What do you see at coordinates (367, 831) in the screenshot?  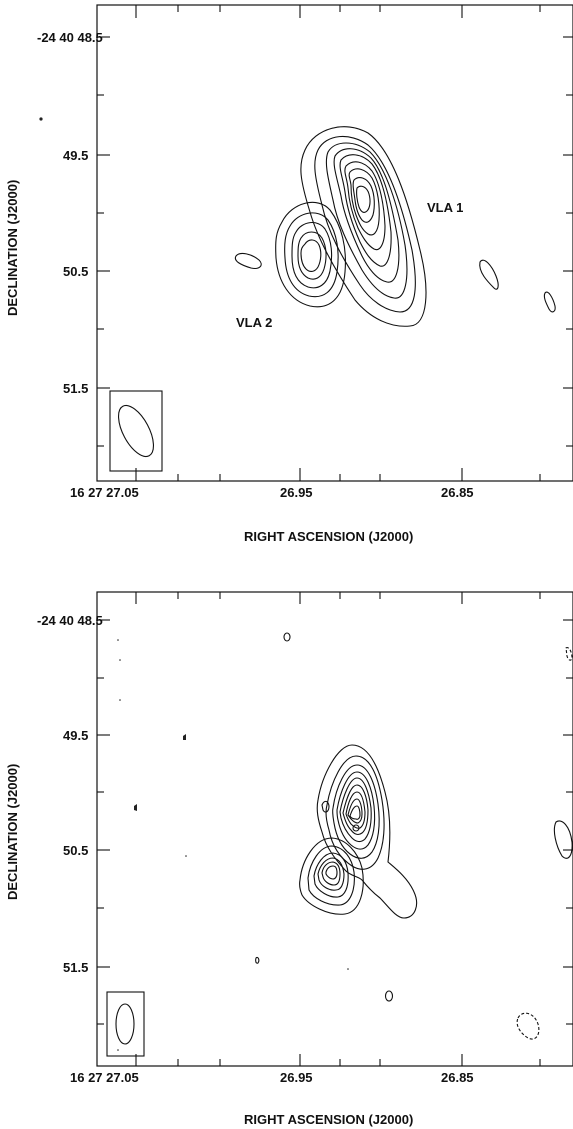 I see `contours-north-source` at bounding box center [367, 831].